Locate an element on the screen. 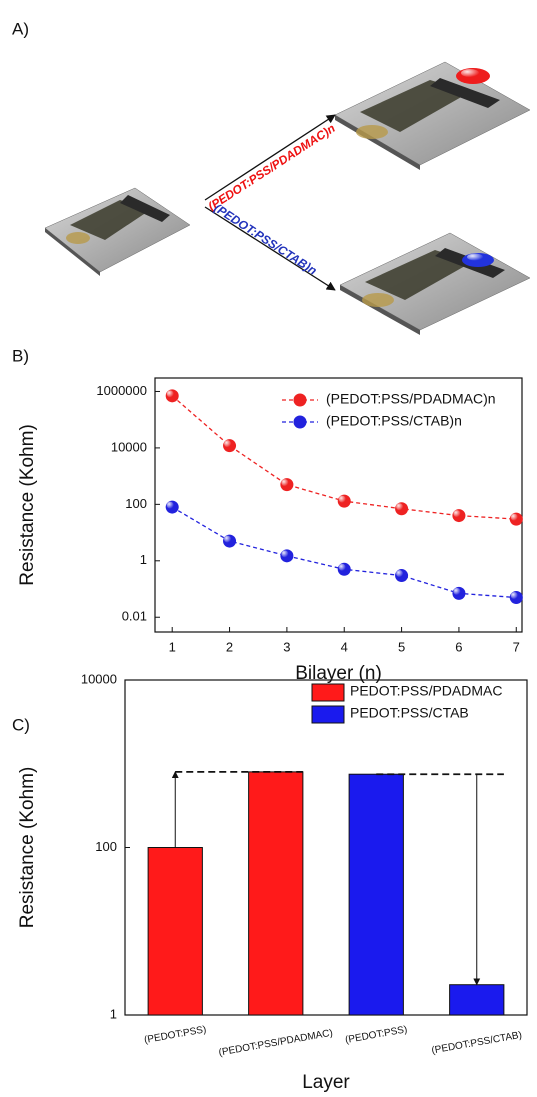 The width and height of the screenshot is (537, 1097). arrow-label: (PEDOT:PSS/PDADMAC)n is located at coordinates (271, 167).